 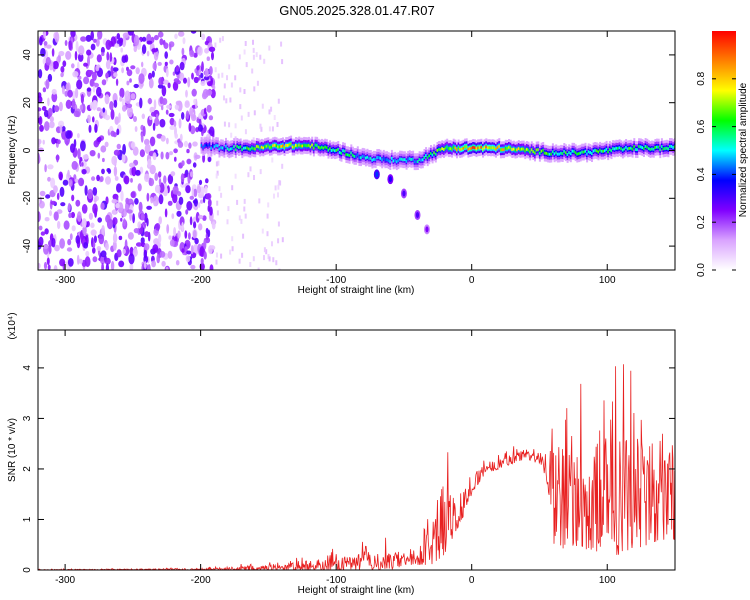 What do you see at coordinates (201, 580) in the screenshot?
I see `x-tick-label: -200` at bounding box center [201, 580].